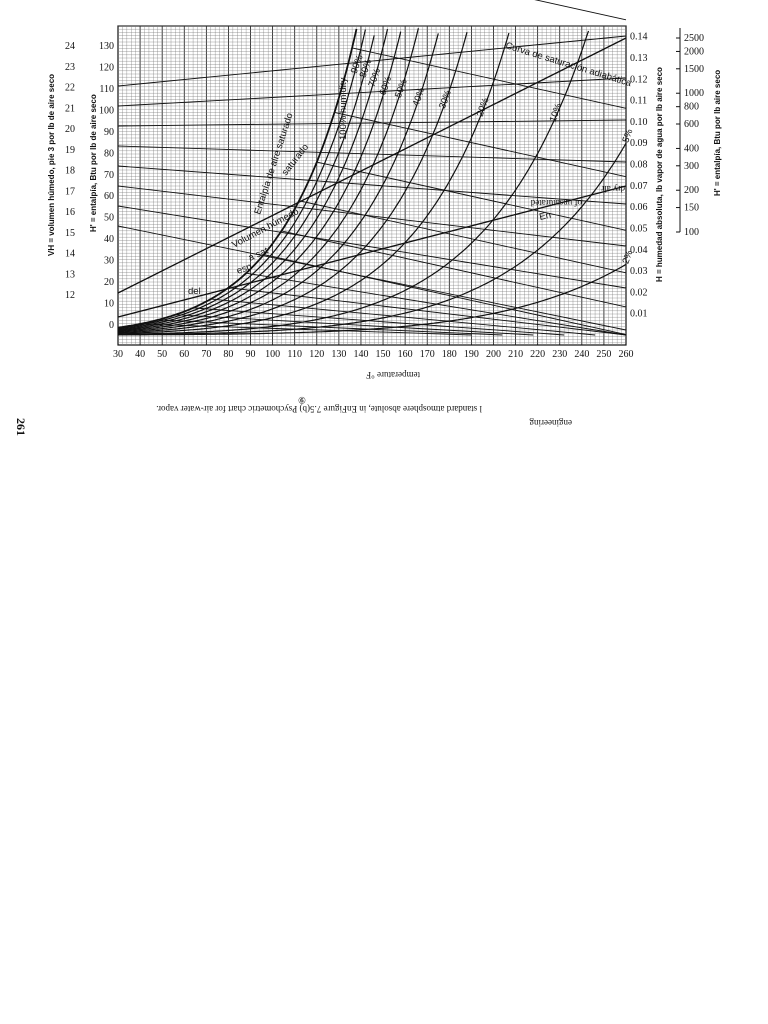 The image size is (768, 1024). What do you see at coordinates (639, 143) in the screenshot?
I see `right-humidity-tick: 0.09` at bounding box center [639, 143].